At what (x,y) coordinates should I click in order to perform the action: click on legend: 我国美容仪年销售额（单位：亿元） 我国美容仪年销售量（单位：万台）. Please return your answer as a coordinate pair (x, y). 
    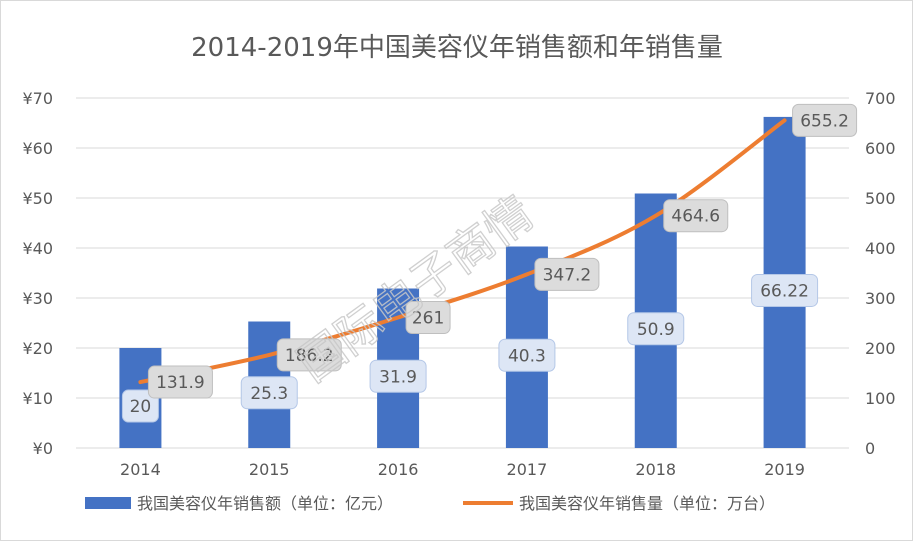
    Looking at the image, I should click on (430, 503).